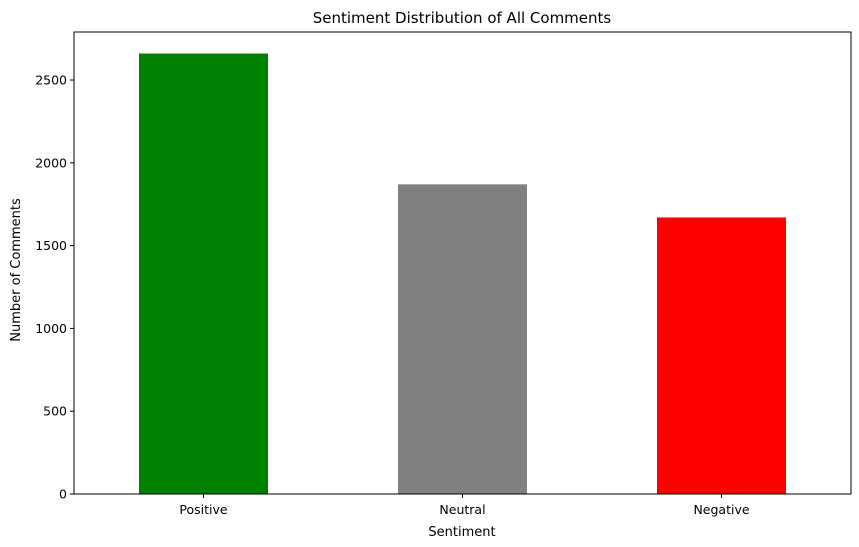  I want to click on y-tick-label: 0, so click(63, 494).